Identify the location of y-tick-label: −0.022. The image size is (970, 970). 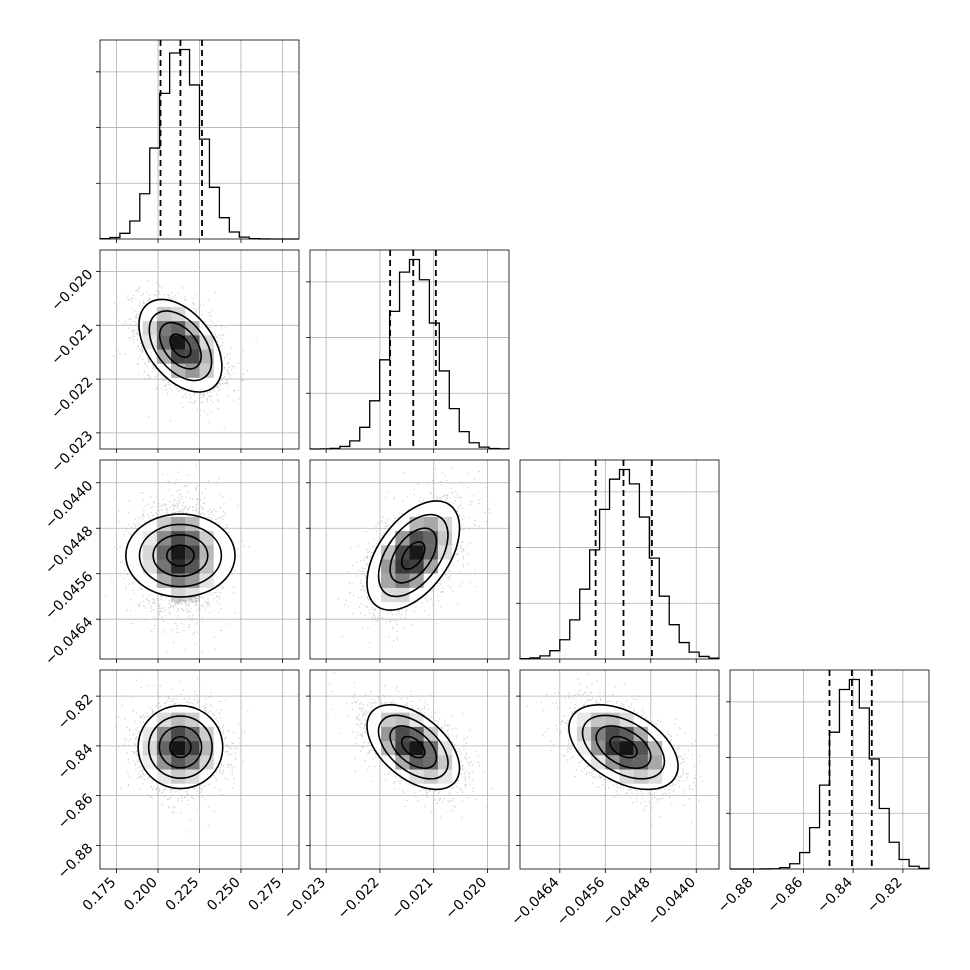
(72, 398).